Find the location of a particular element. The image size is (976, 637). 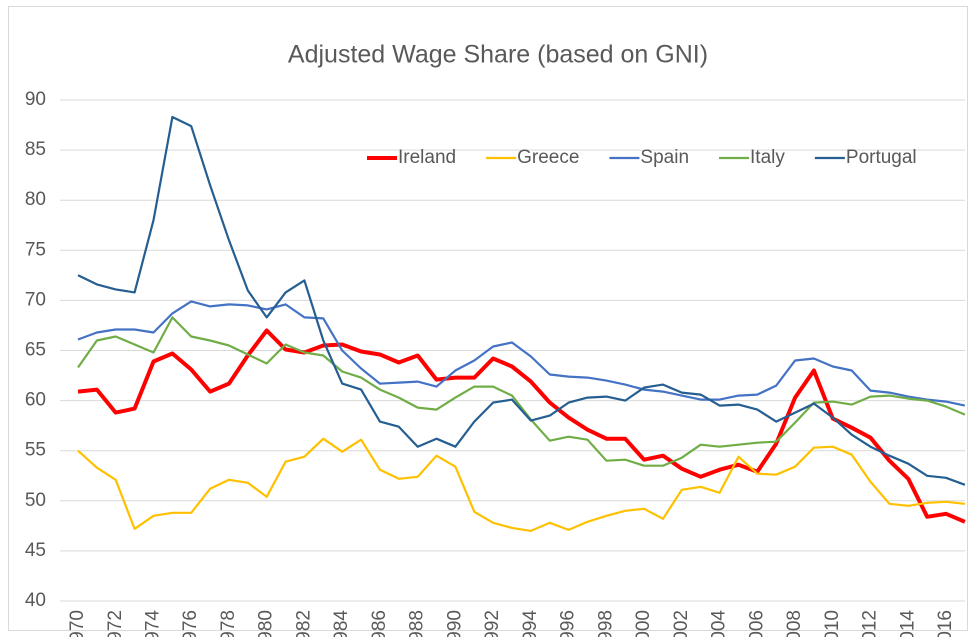

y-tick-label: 40 is located at coordinates (35, 600).